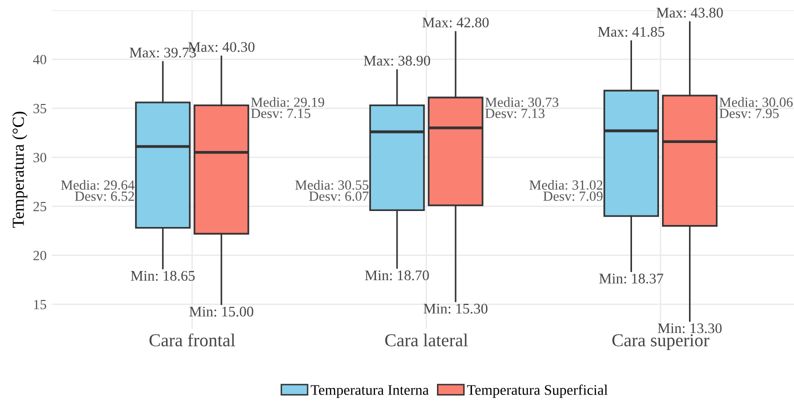 The width and height of the screenshot is (794, 411). What do you see at coordinates (661, 342) in the screenshot?
I see `x-tick-label: Cara superior` at bounding box center [661, 342].